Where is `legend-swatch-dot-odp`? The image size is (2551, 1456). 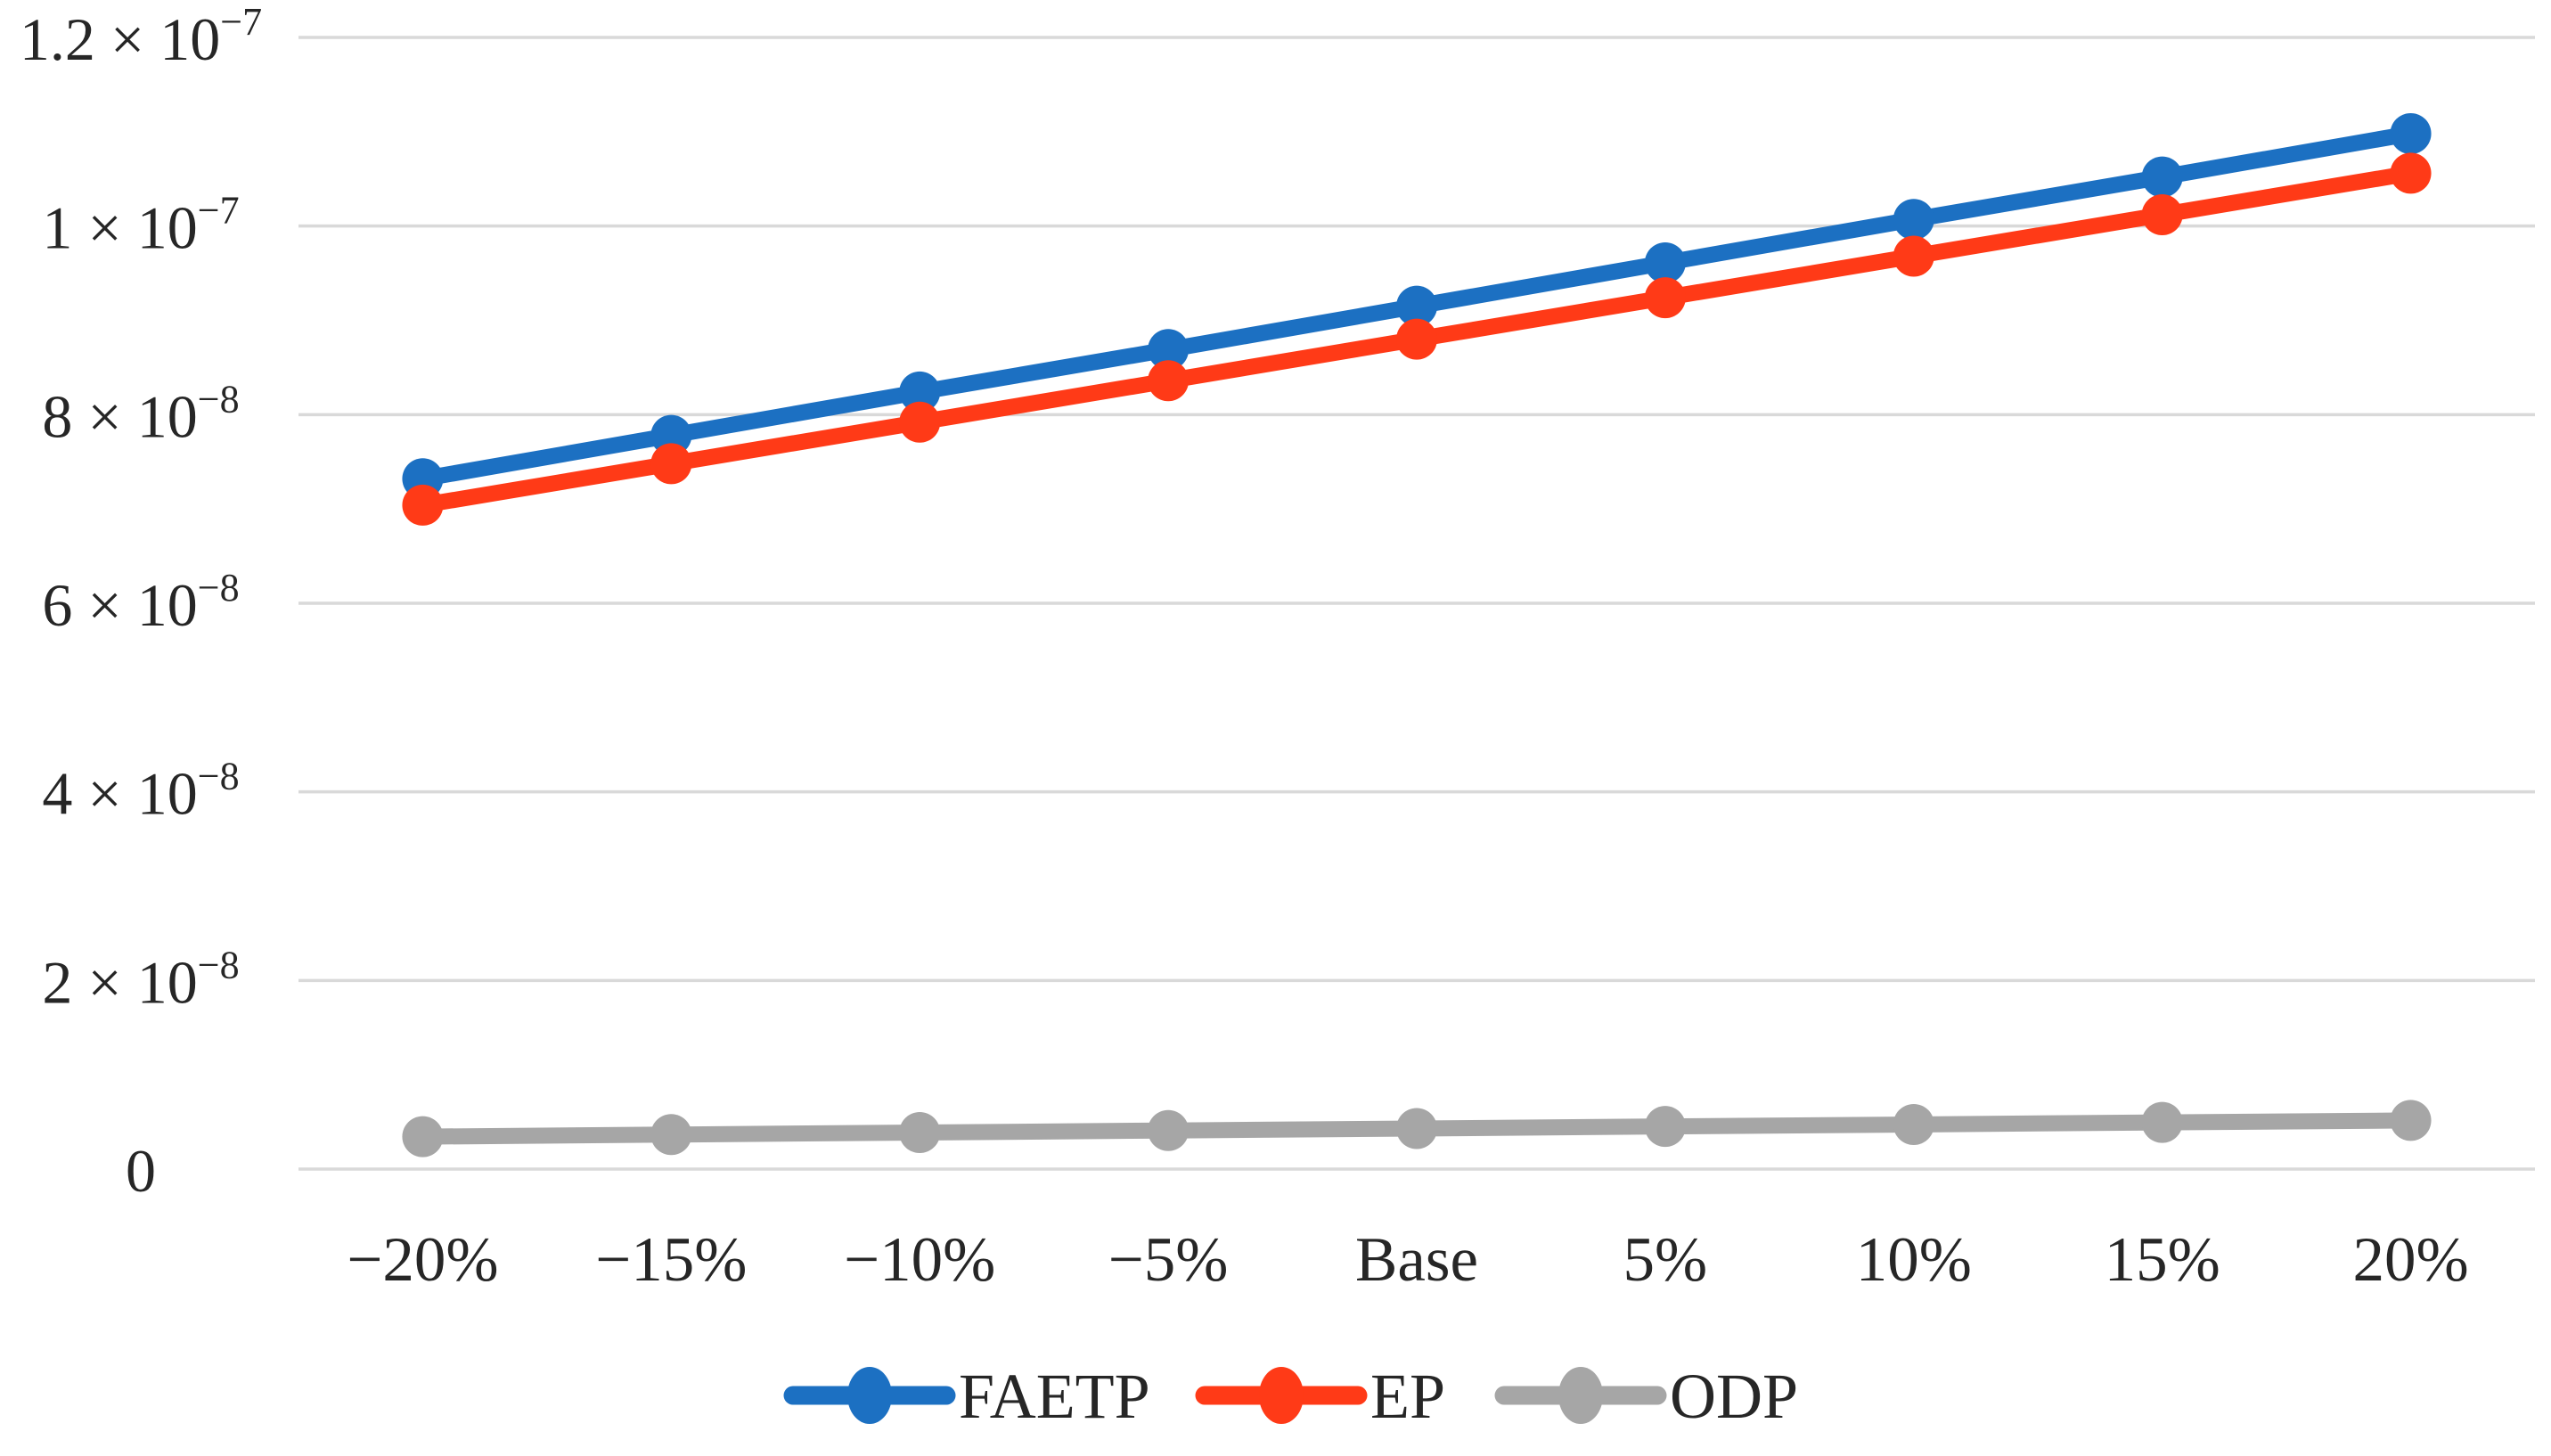 legend-swatch-dot-odp is located at coordinates (1581, 1396).